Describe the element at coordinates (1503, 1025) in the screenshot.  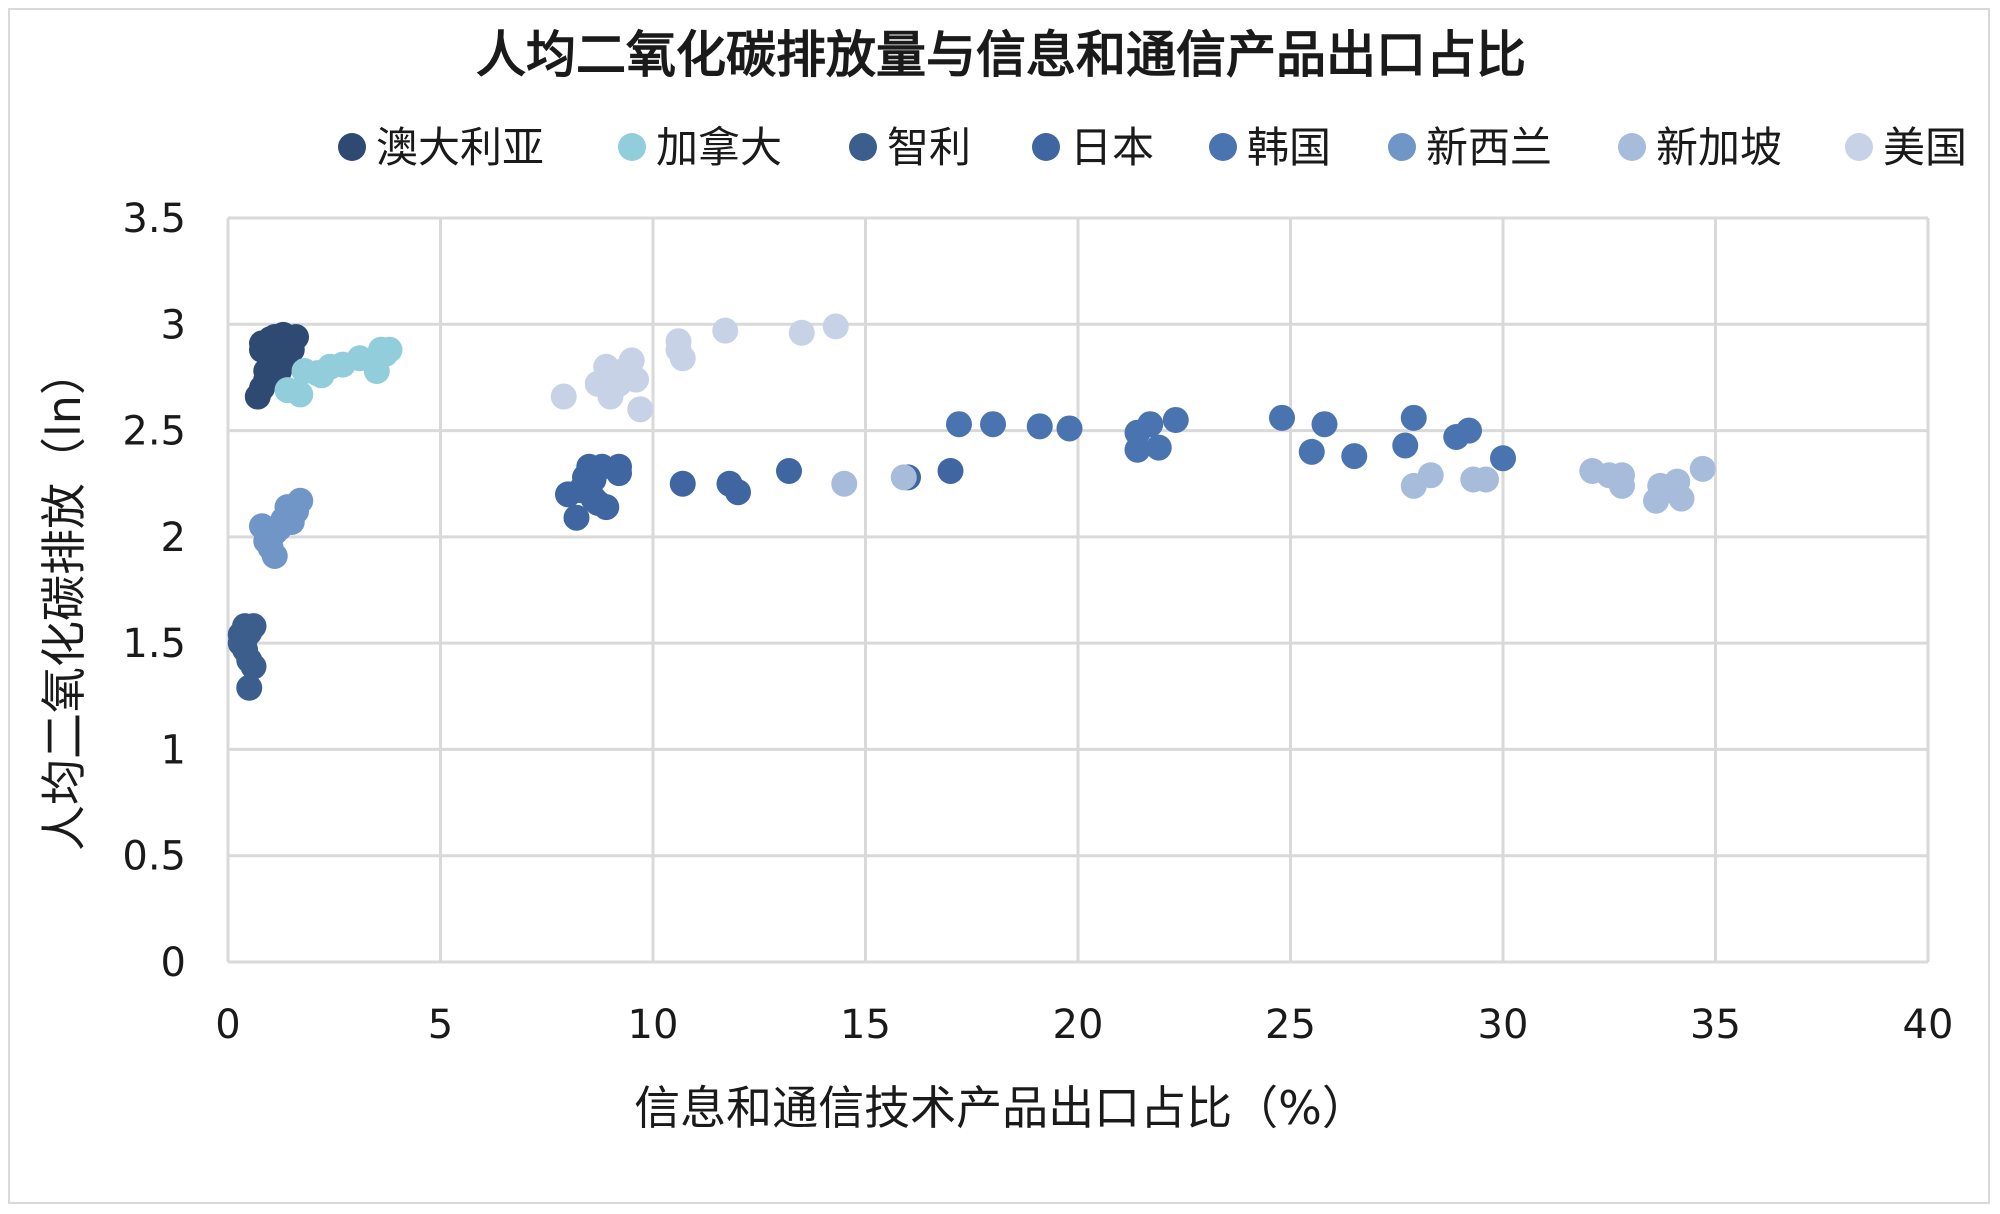
I see `x-tick-label: 30` at that location.